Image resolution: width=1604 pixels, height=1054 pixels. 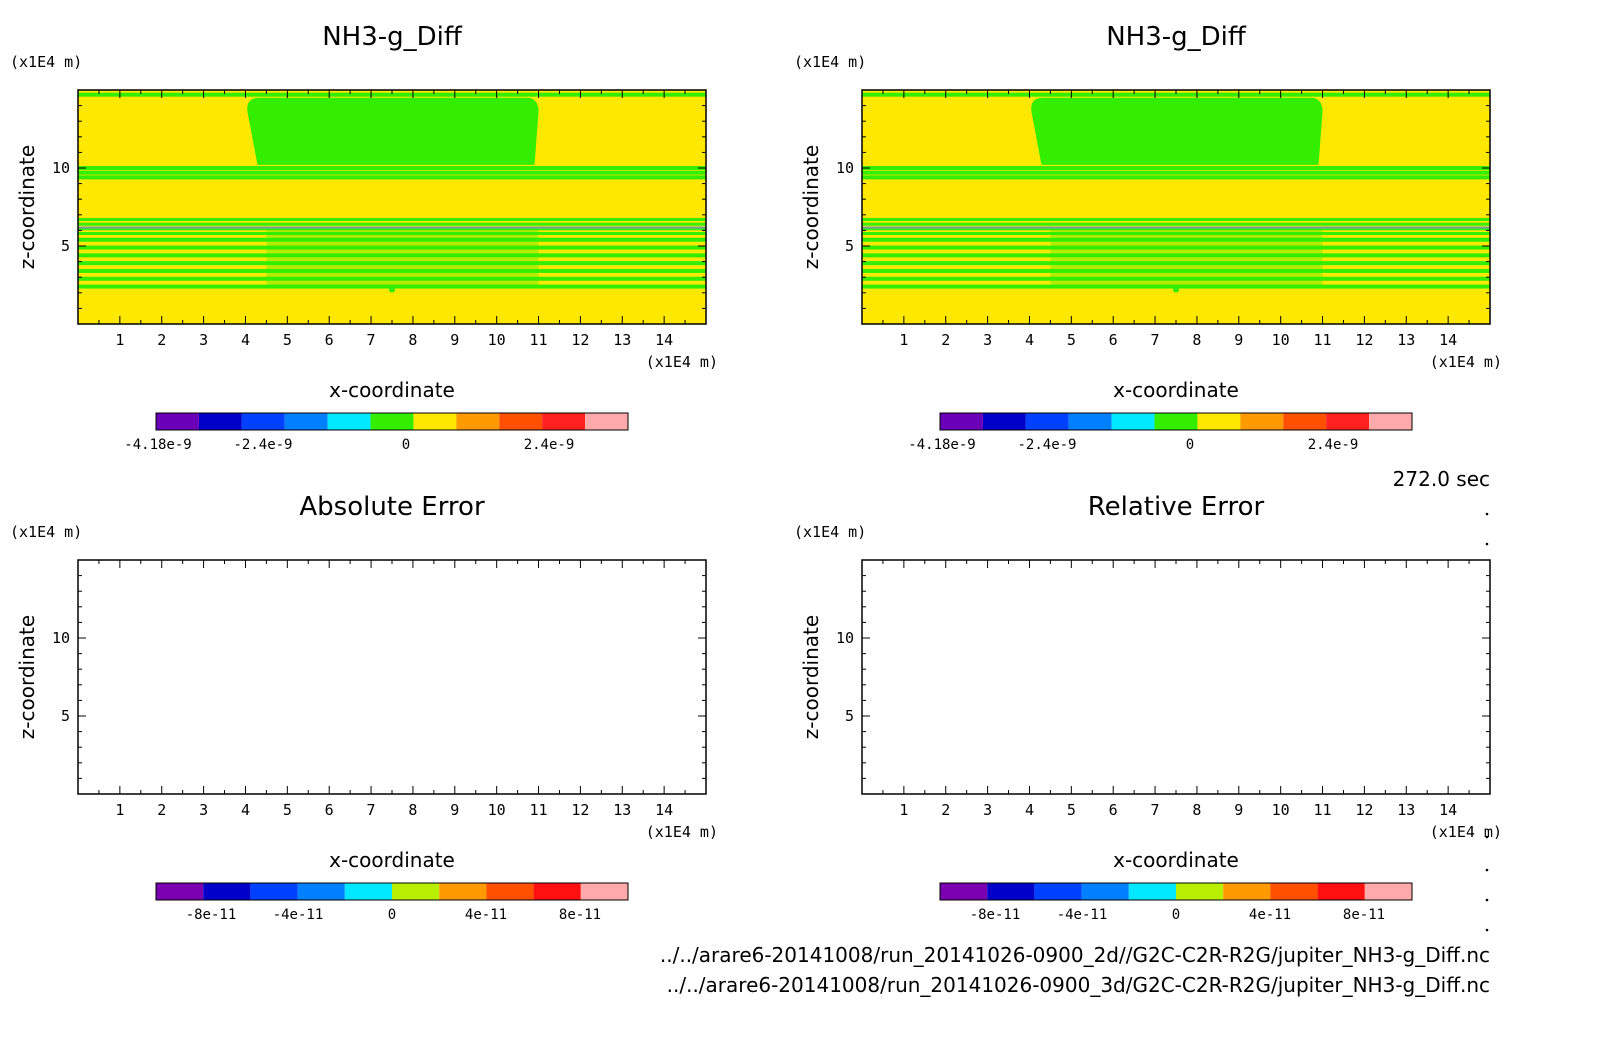 I want to click on colorbar-frame, so click(x=392, y=421).